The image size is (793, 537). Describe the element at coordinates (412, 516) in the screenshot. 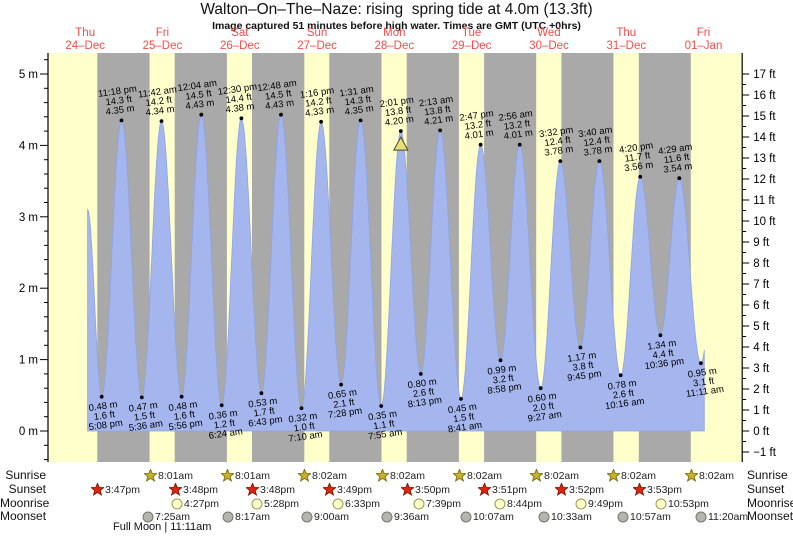

I see `moonset-time: 9:36am` at that location.